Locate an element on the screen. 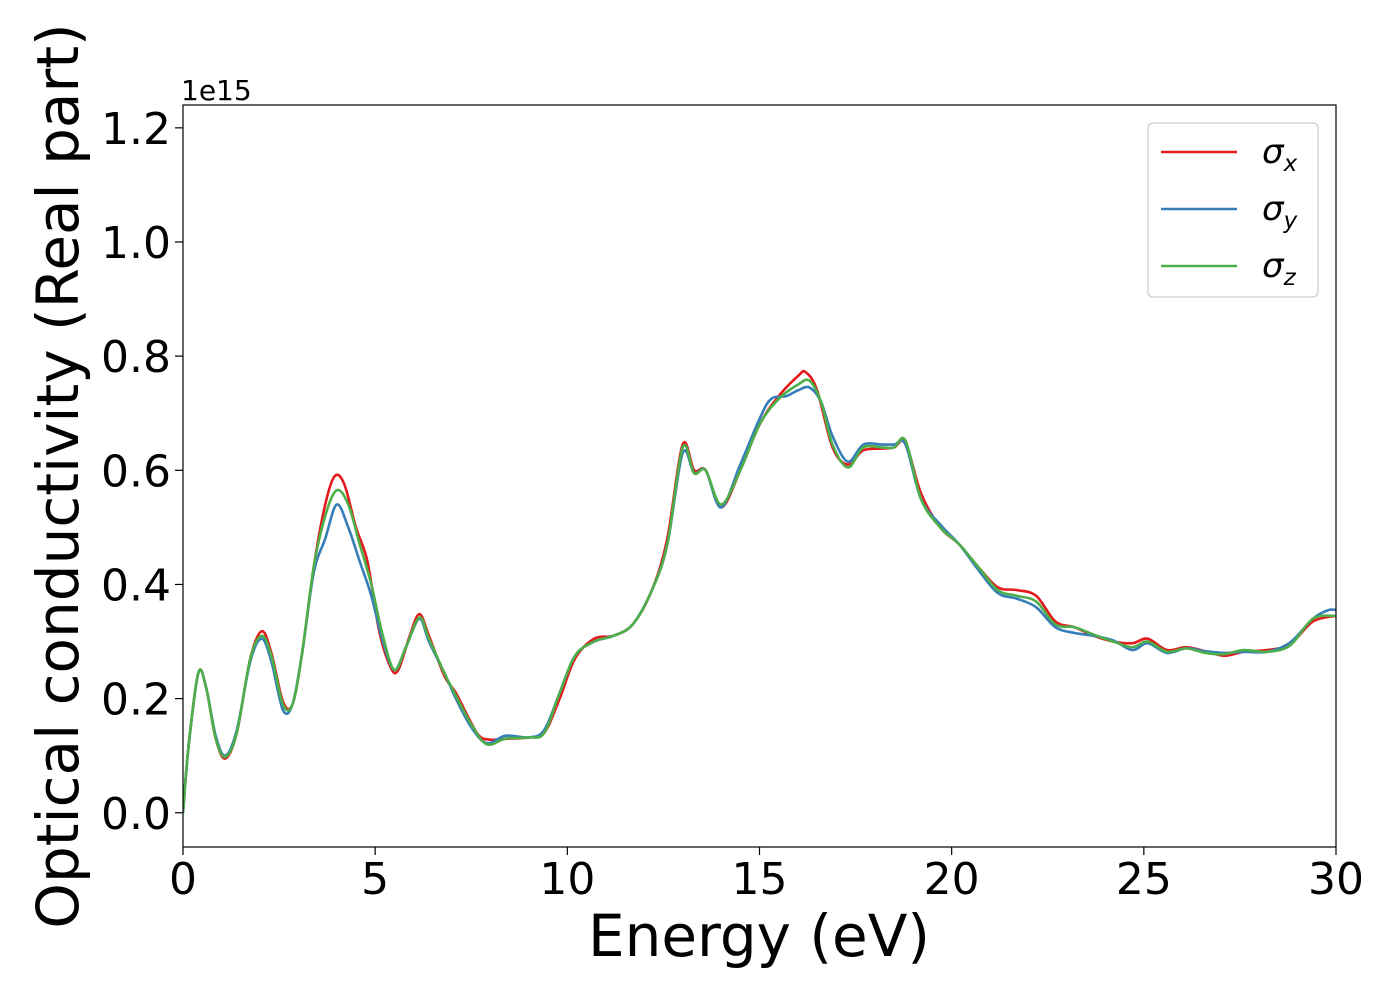 The width and height of the screenshot is (1400, 1000). x-tick-label: 20 is located at coordinates (952, 879).